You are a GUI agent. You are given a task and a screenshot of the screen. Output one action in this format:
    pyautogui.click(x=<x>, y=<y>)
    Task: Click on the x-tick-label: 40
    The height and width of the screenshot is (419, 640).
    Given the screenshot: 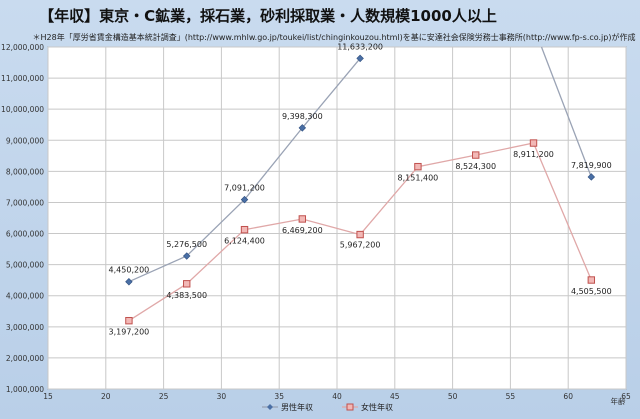 What is the action you would take?
    pyautogui.click(x=337, y=396)
    